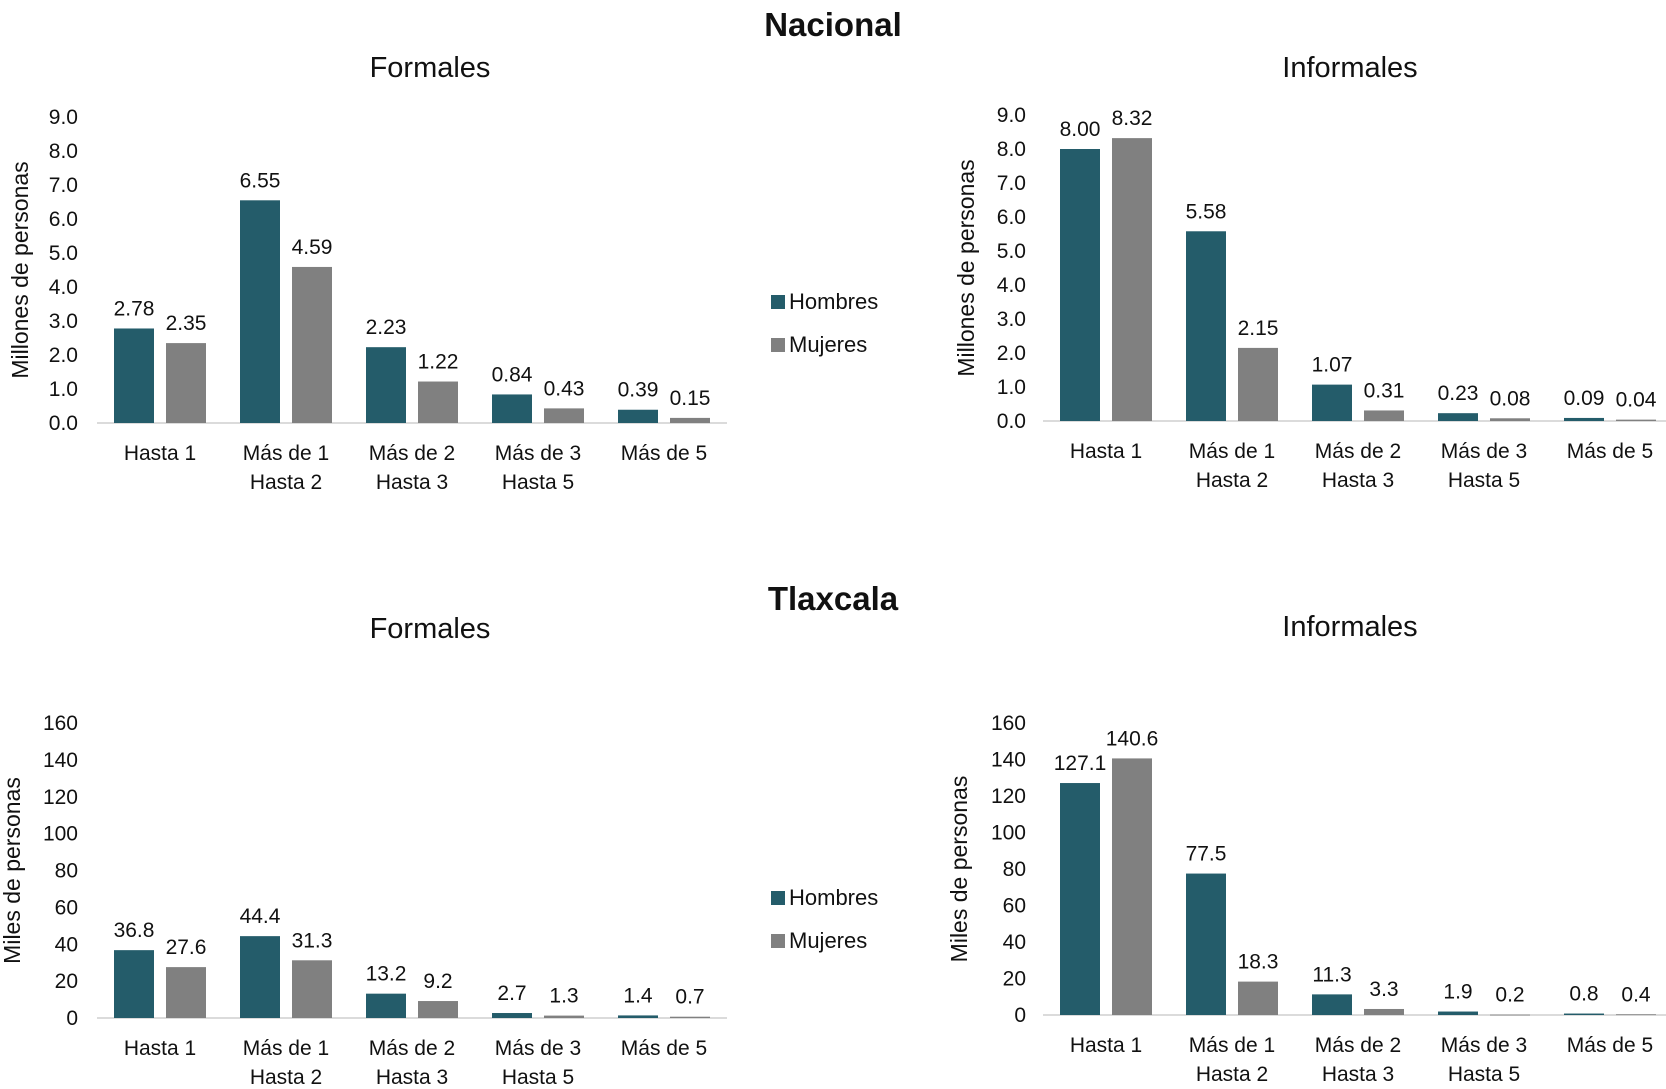 This screenshot has height=1089, width=1666. Describe the element at coordinates (1008, 796) in the screenshot. I see `y-tick-label: 120` at that location.